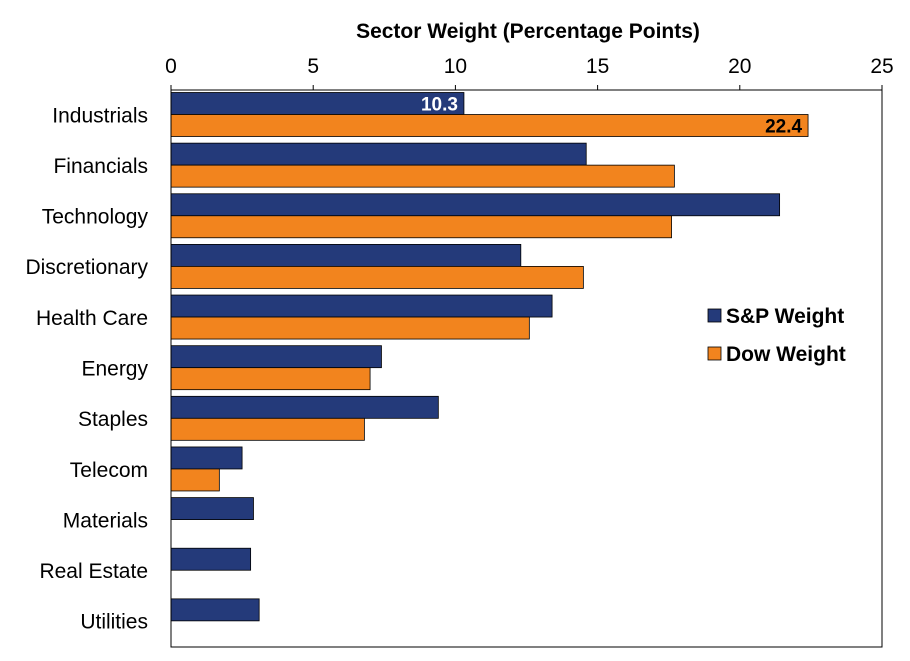  I want to click on category-label: Telecom, so click(109, 470).